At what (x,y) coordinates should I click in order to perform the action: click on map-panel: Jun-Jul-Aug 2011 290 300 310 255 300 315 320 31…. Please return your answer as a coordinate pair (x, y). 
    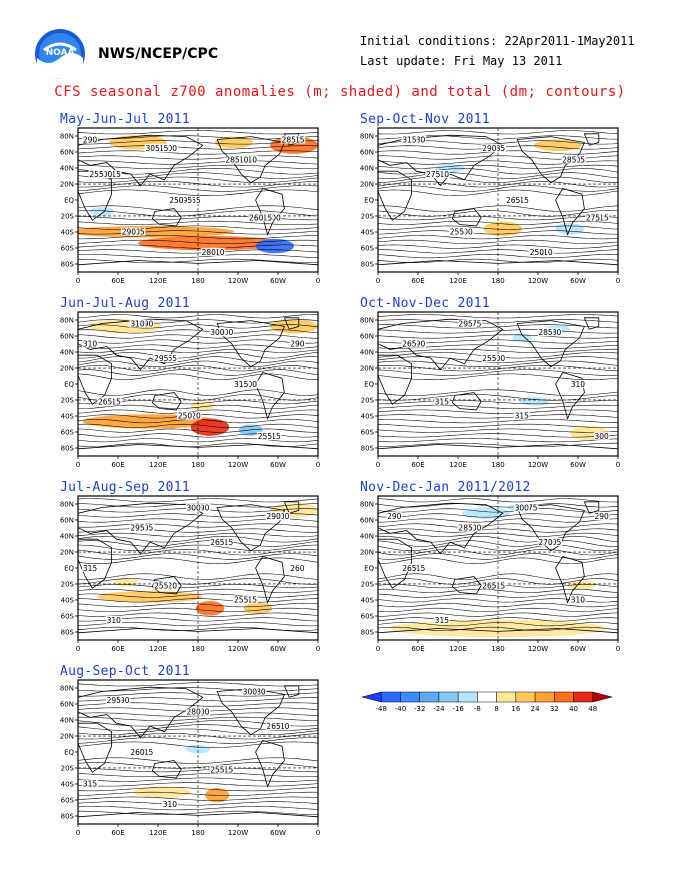
    Looking at the image, I should click on (191, 384).